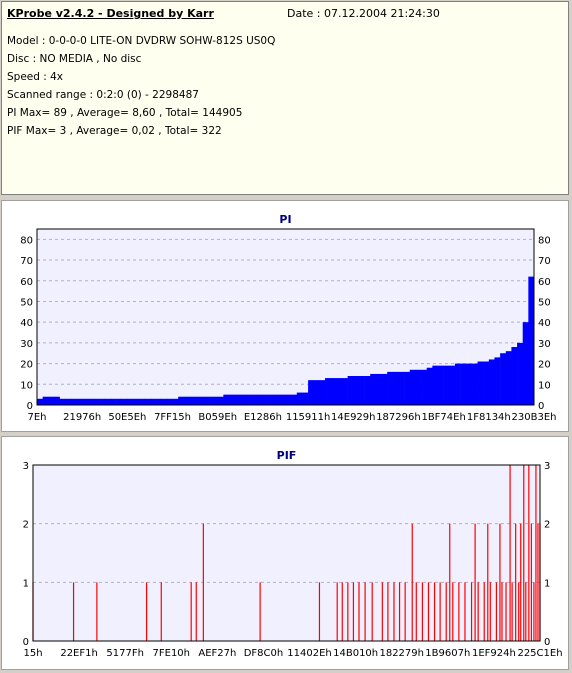 This screenshot has height=673, width=572. I want to click on x-tick-label: 7FE10h, so click(172, 653).